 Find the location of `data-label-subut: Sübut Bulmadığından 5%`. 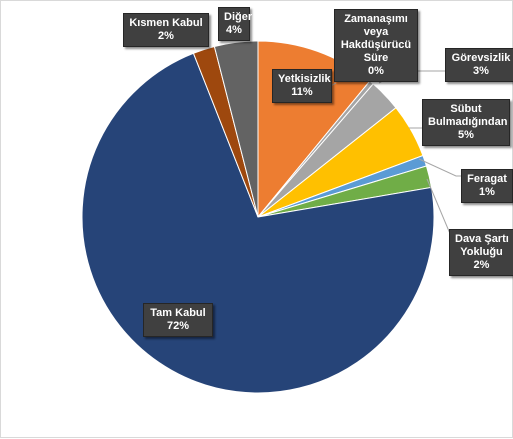

data-label-subut: Sübut Bulmadığından 5% is located at coordinates (466, 122).